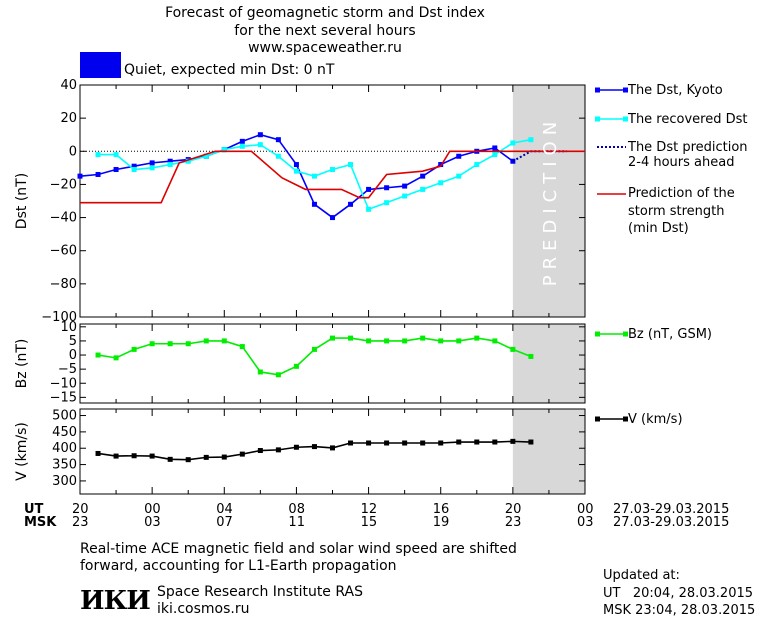 Image resolution: width=760 pixels, height=620 pixels. What do you see at coordinates (63, 397) in the screenshot?
I see `bz-ytick-label: −15` at bounding box center [63, 397].